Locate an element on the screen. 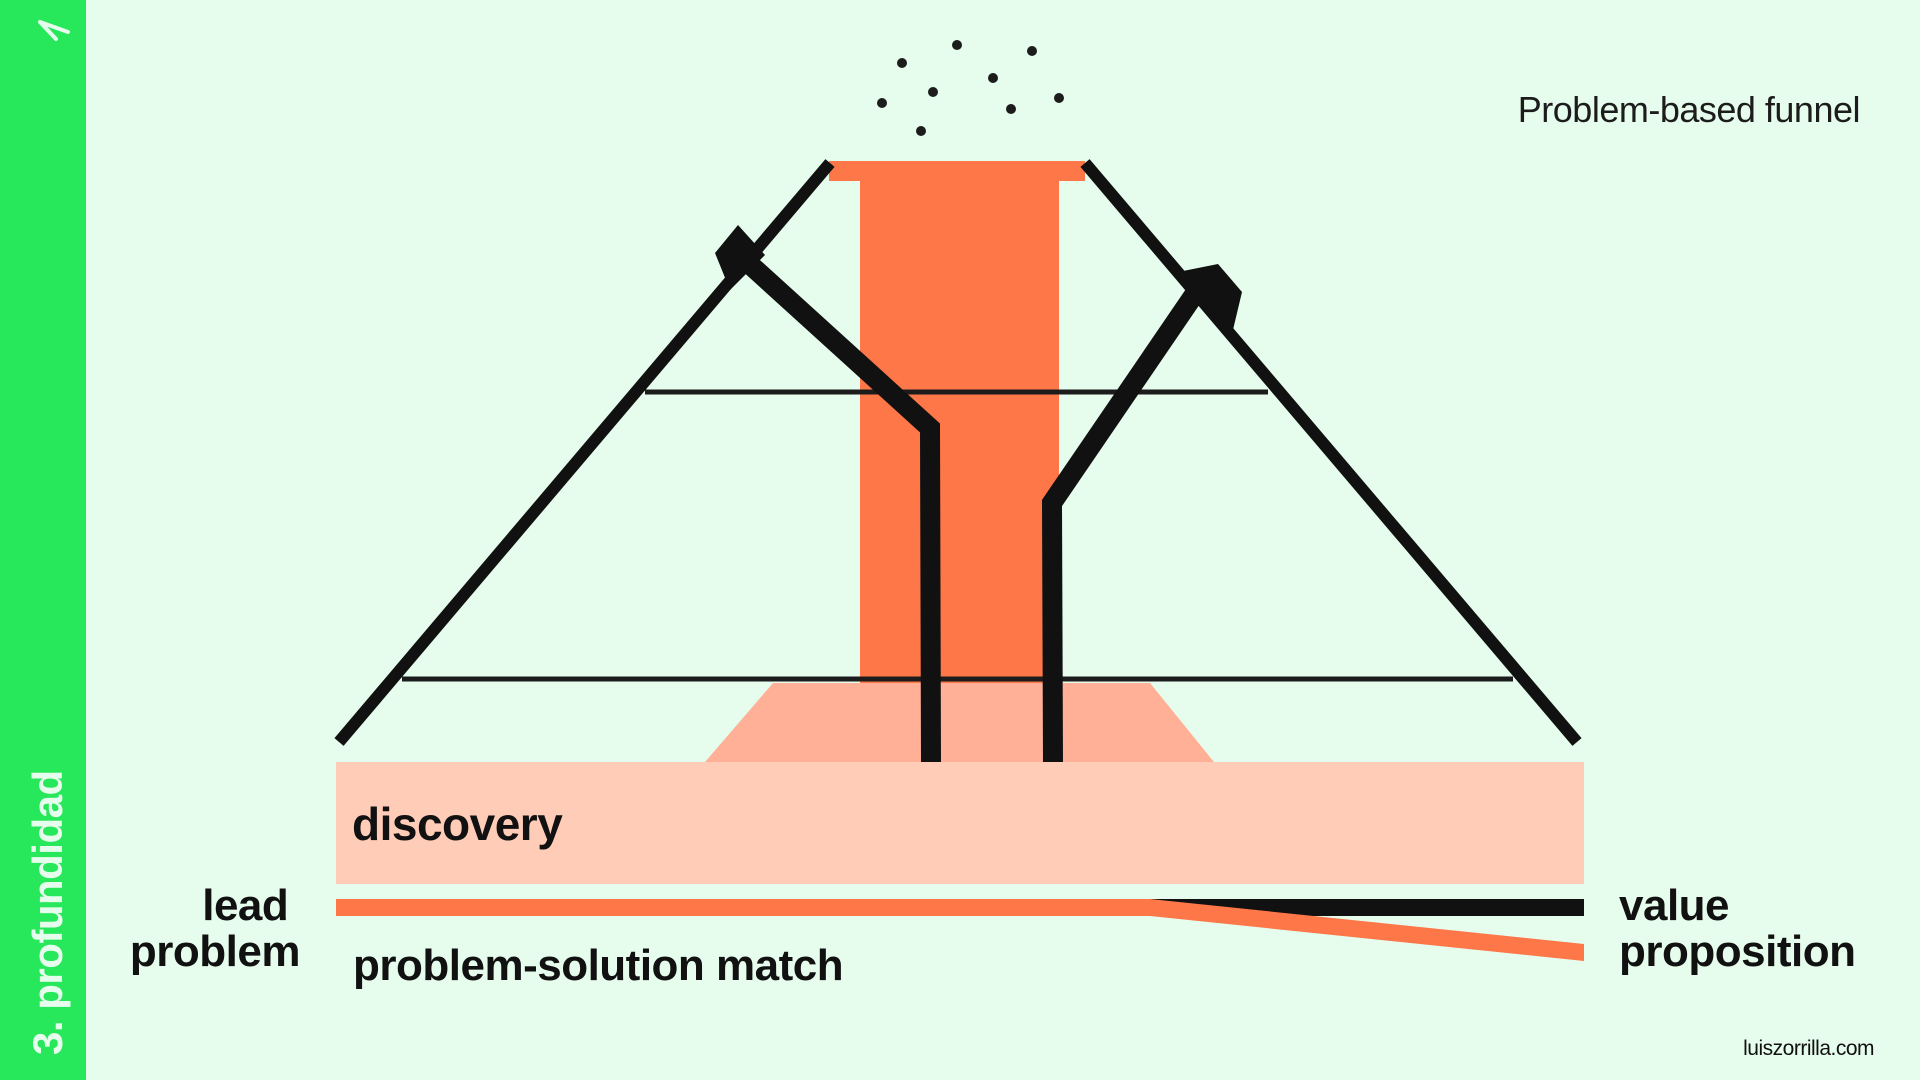 The width and height of the screenshot is (1920, 1080). section-label: 3. profundidad is located at coordinates (47, 912).